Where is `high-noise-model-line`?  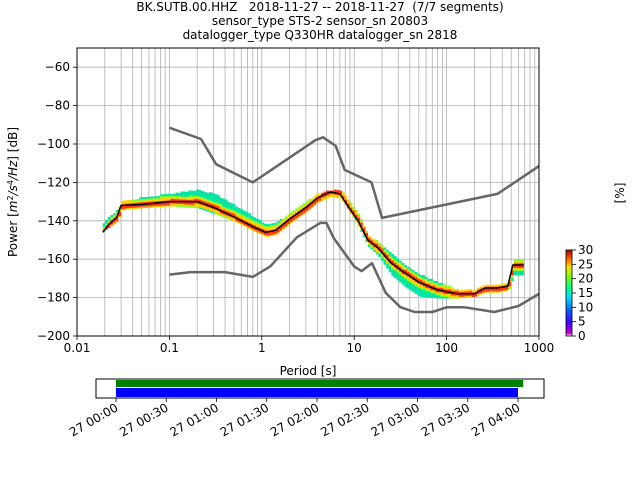 high-noise-model-line is located at coordinates (353, 173).